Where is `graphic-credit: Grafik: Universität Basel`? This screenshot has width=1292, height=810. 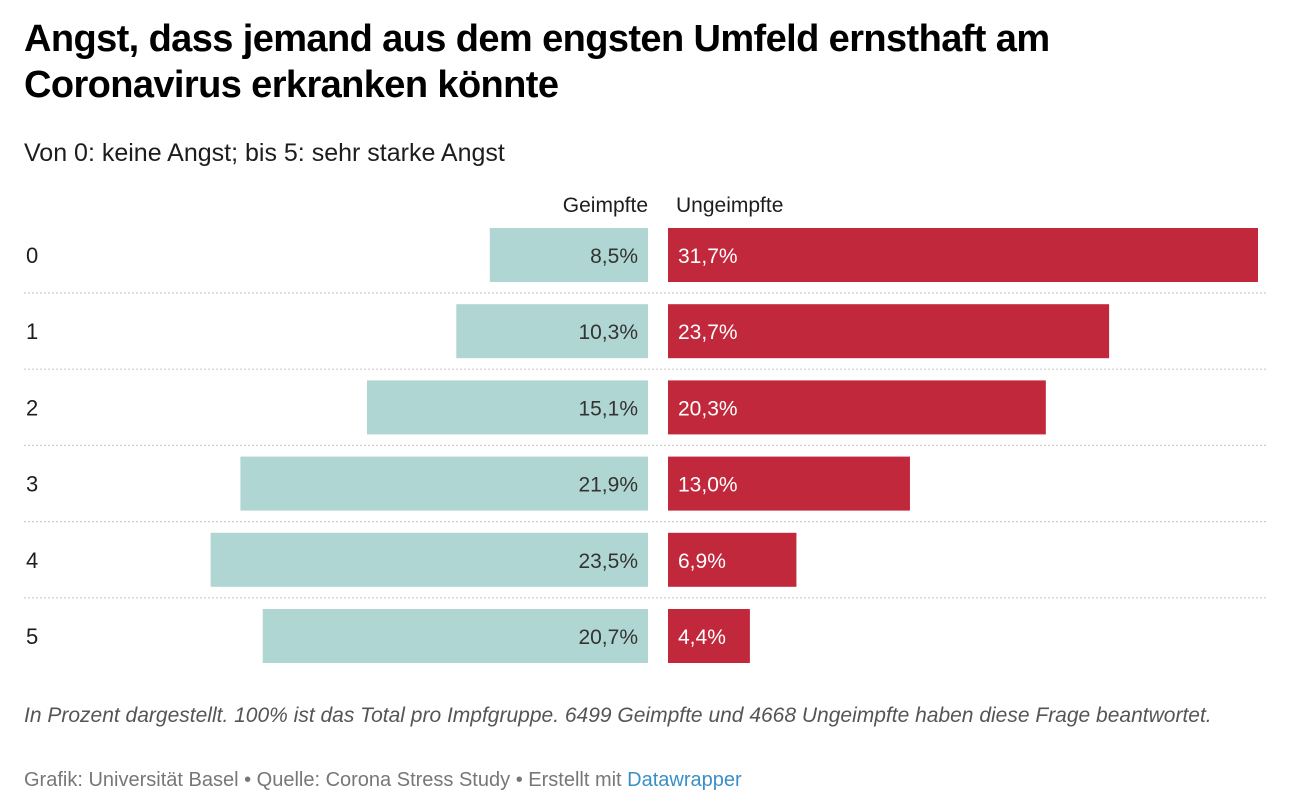
graphic-credit: Grafik: Universität Basel is located at coordinates (131, 780).